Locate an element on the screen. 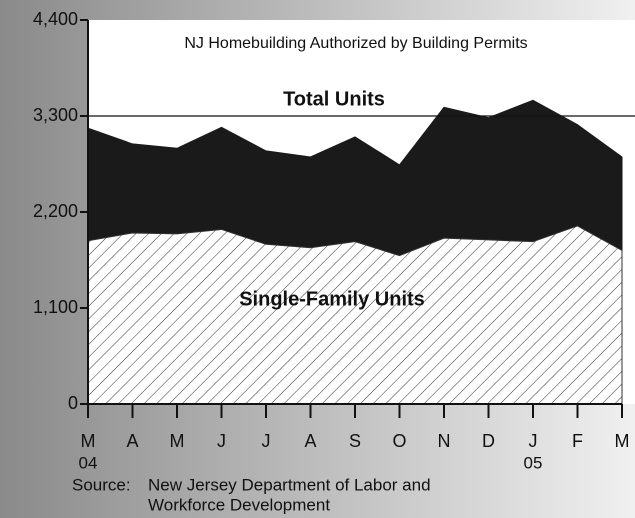 This screenshot has width=635, height=518. source-label: Source: is located at coordinates (101, 484).